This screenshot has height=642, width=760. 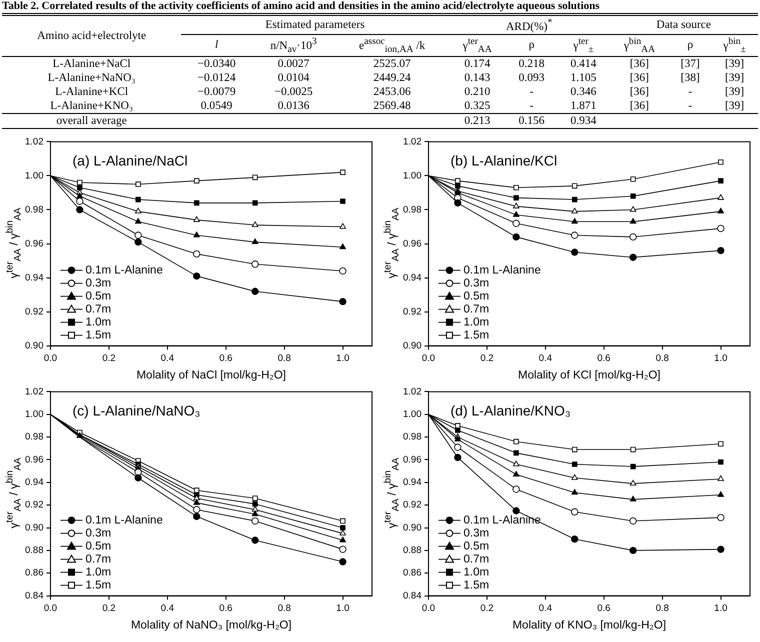 I want to click on text: l, so click(x=217, y=46).